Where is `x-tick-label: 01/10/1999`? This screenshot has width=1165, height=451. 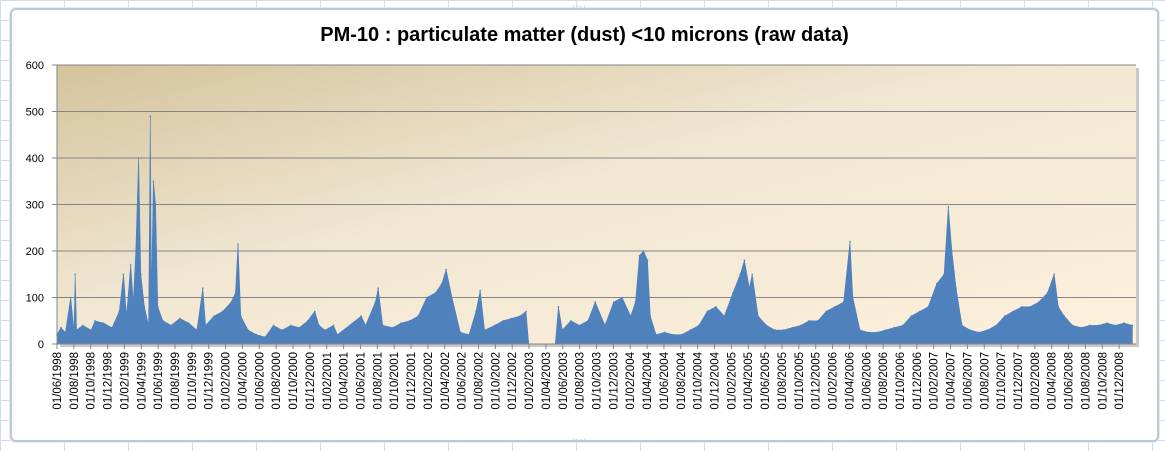
x-tick-label: 01/10/1999 is located at coordinates (193, 381).